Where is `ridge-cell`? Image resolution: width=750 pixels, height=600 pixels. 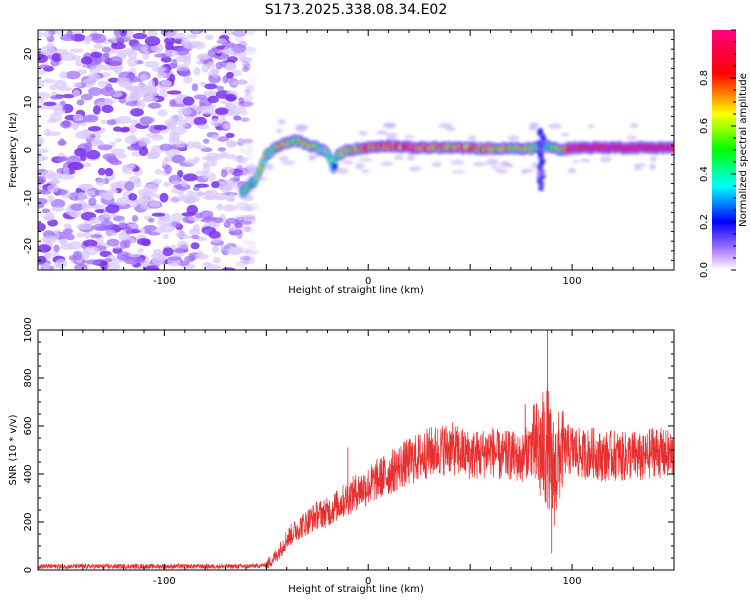
ridge-cell is located at coordinates (540, 130).